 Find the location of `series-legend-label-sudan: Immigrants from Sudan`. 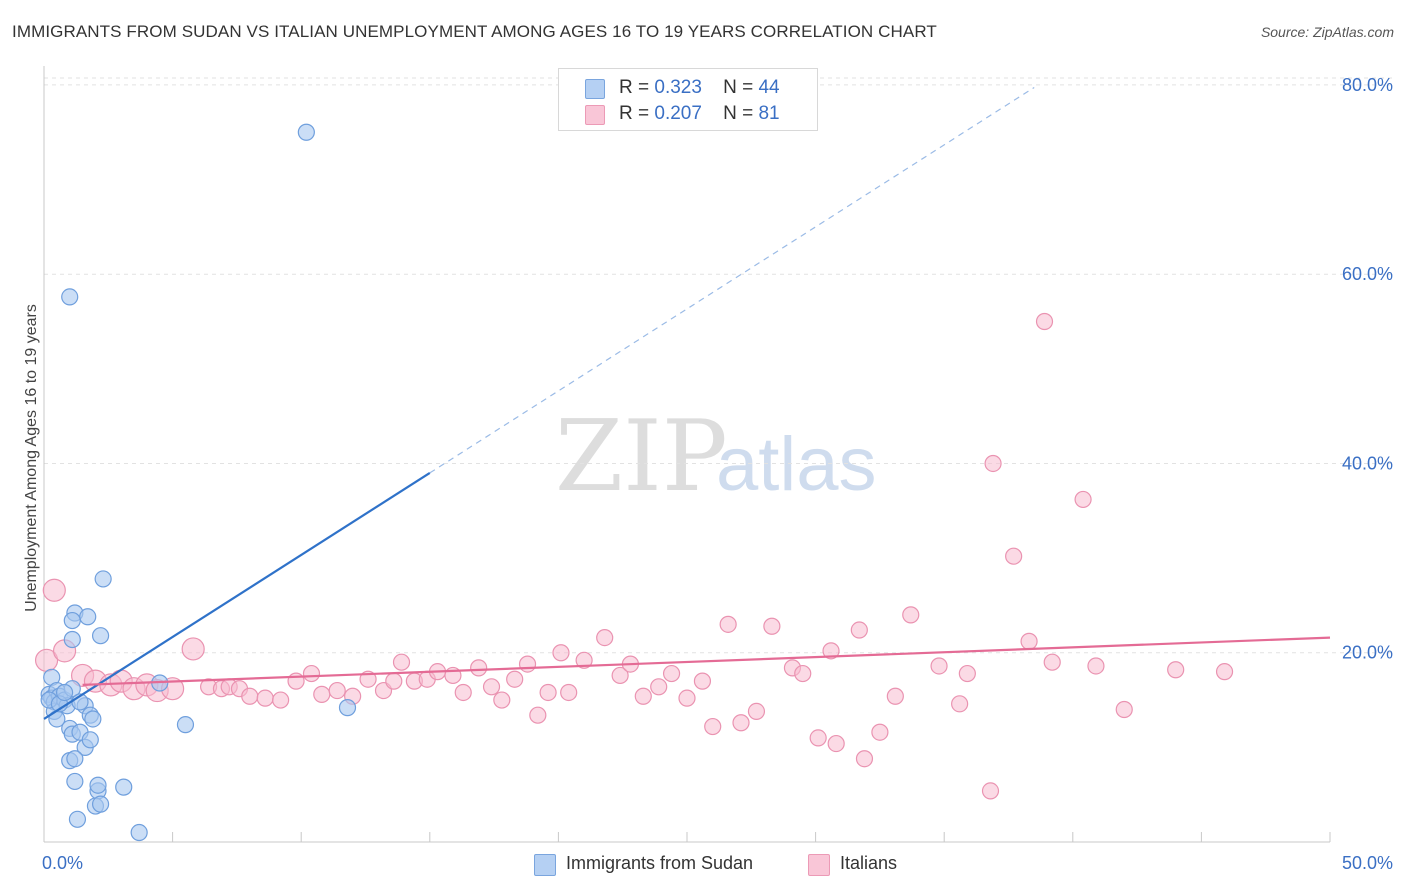

series-legend-label-sudan: Immigrants from Sudan is located at coordinates (660, 863).